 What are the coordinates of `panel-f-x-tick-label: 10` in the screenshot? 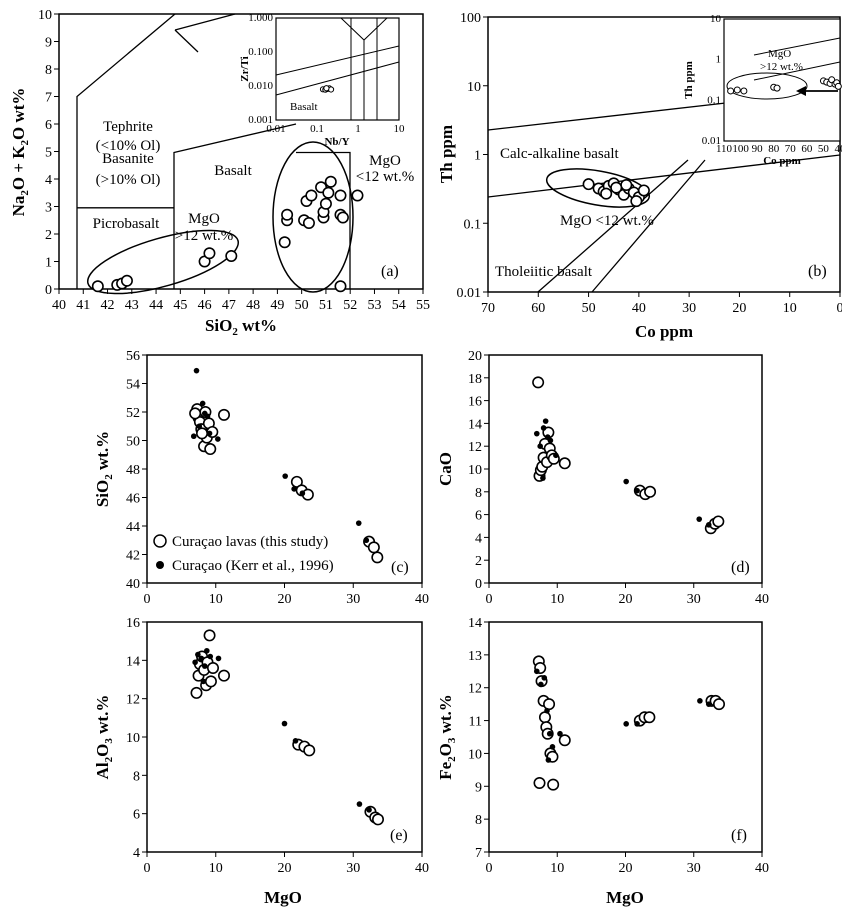 It's located at (557, 868).